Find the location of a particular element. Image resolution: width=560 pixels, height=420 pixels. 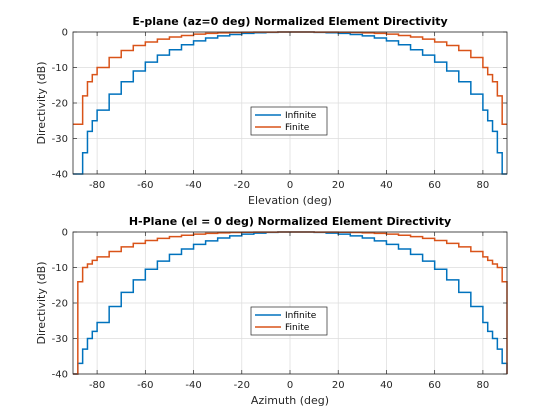

e-plane-xtick-label: 60 is located at coordinates (434, 185).